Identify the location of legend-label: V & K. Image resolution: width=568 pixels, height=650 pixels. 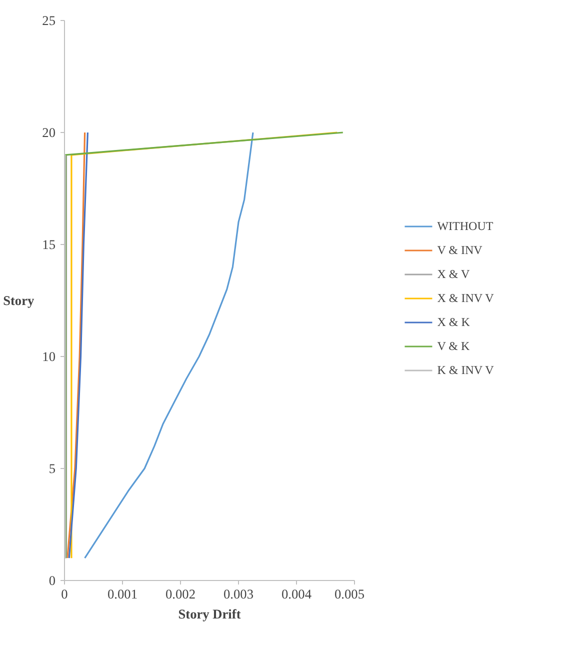
(453, 346).